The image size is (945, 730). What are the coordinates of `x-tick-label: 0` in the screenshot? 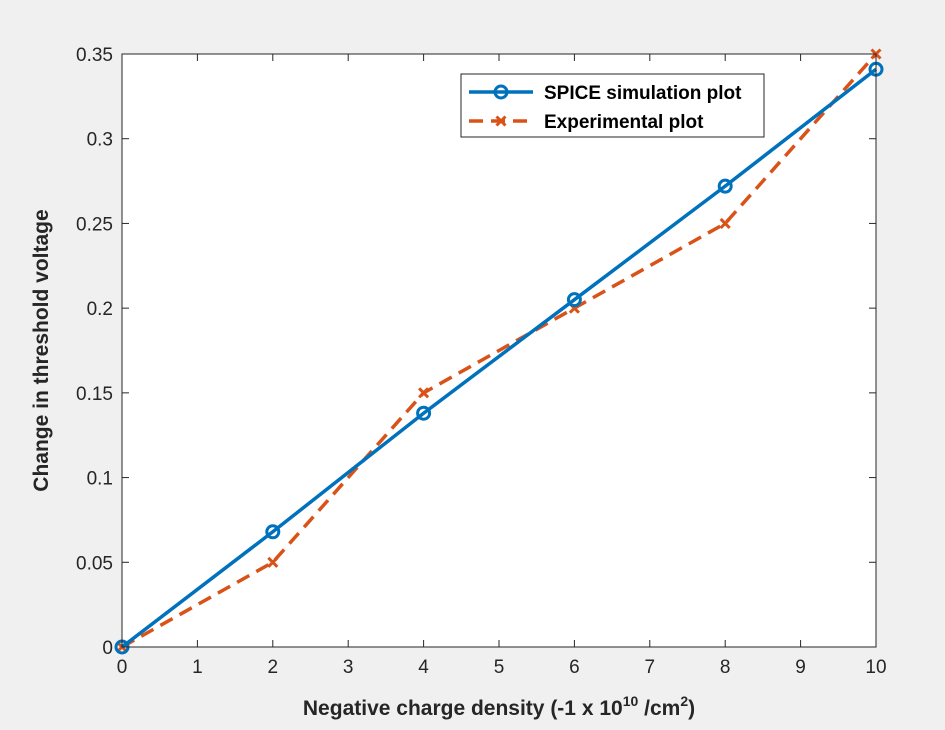 It's located at (122, 667).